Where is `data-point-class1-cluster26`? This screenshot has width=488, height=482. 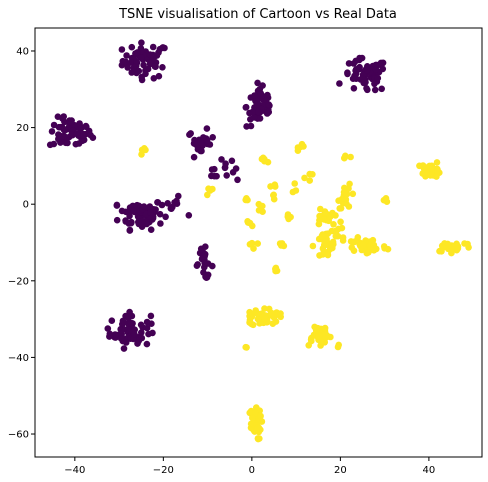 data-point-class1-cluster26 is located at coordinates (320, 209).